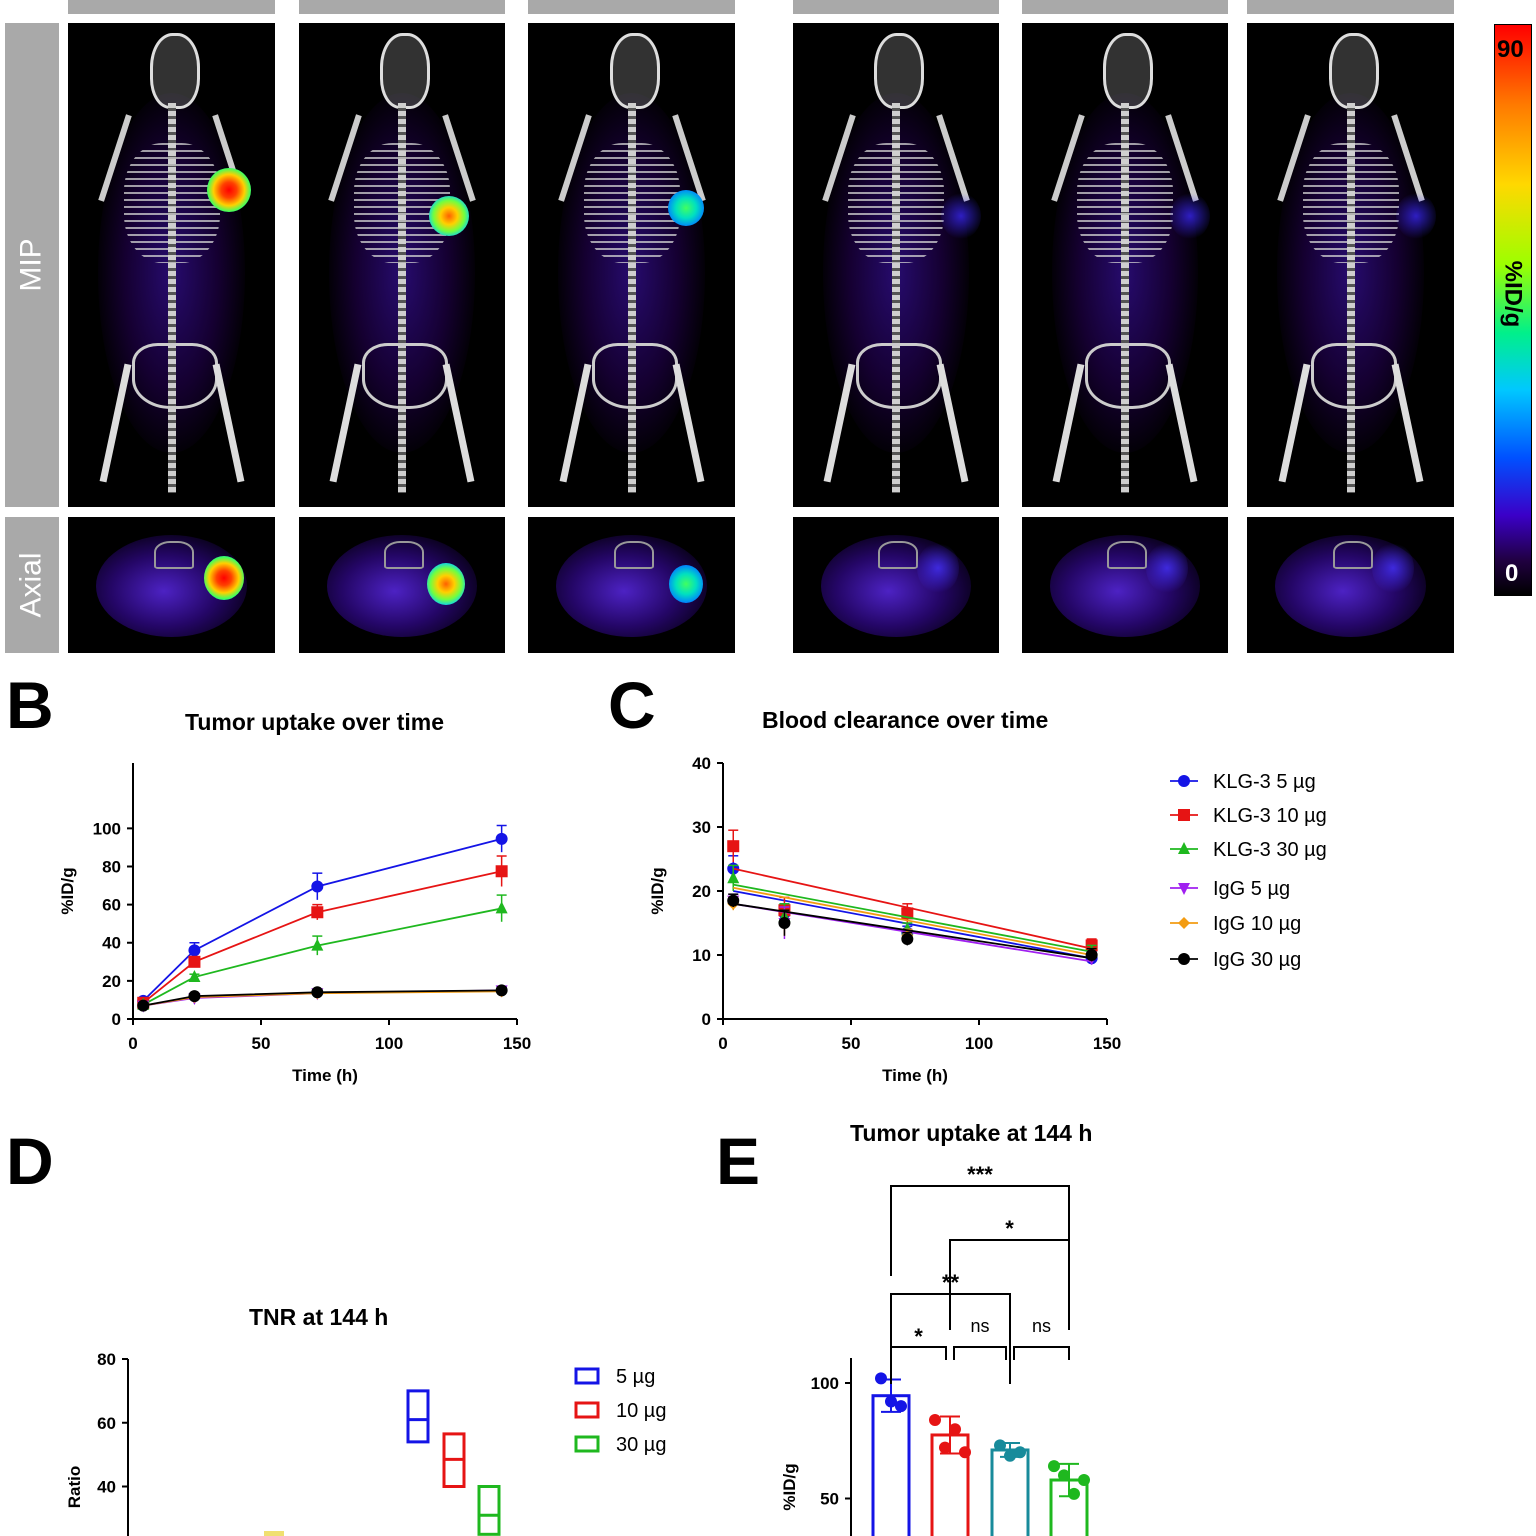  What do you see at coordinates (789, 1486) in the screenshot?
I see `chart-E-y-axis-label: %ID/g` at bounding box center [789, 1486].